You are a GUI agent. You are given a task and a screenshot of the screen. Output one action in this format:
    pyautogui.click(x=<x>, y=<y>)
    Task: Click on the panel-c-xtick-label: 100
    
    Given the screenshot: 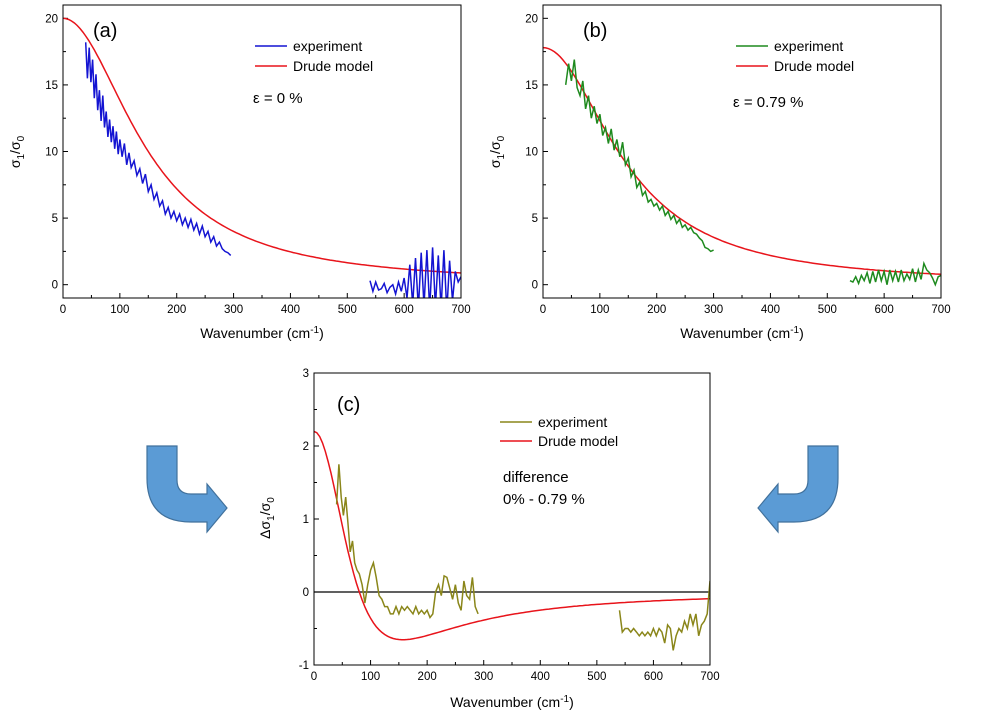 What is the action you would take?
    pyautogui.click(x=370, y=677)
    